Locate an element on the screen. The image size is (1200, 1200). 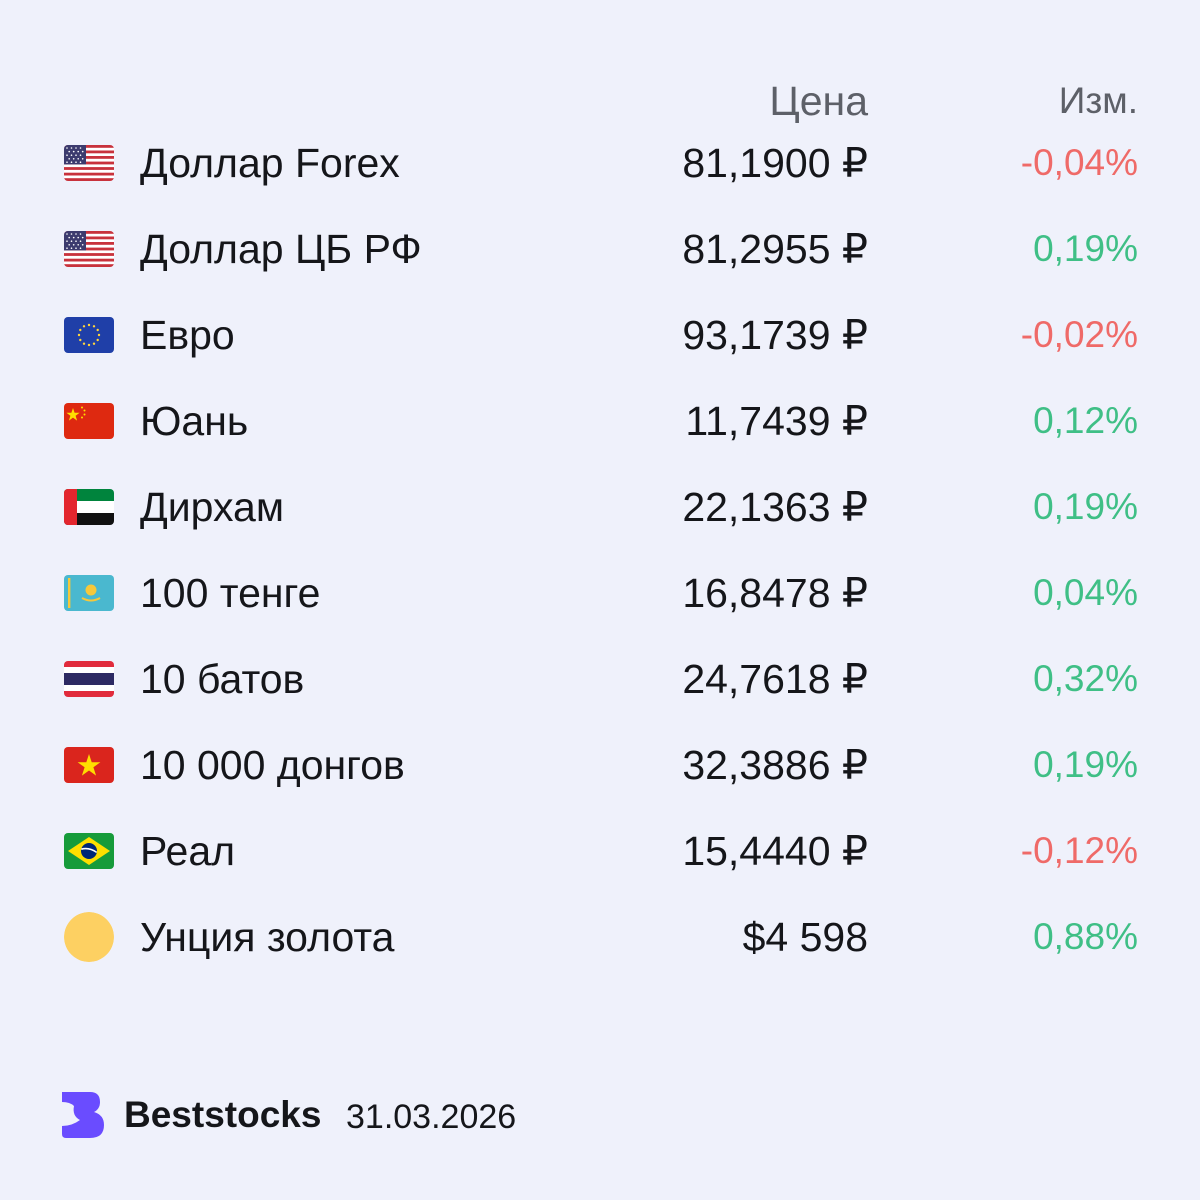
gold-coin-icon is located at coordinates (89, 937).